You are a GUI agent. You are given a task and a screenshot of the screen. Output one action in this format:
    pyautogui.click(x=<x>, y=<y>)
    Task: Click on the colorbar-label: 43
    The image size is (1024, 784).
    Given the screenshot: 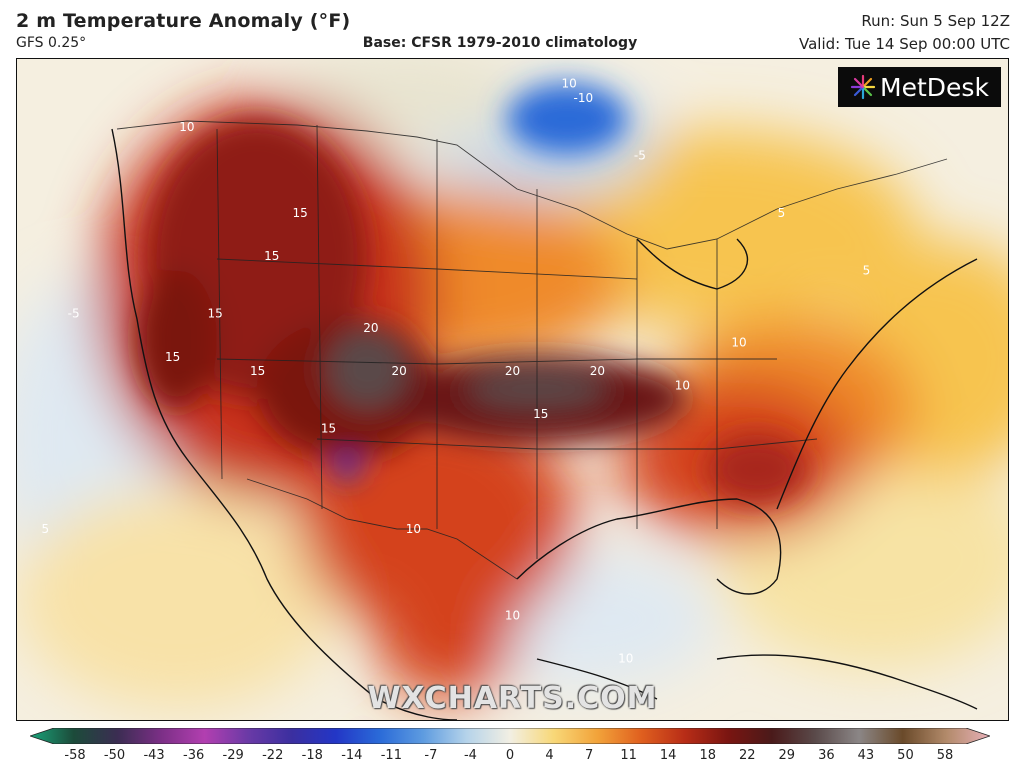 What is the action you would take?
    pyautogui.click(x=866, y=755)
    